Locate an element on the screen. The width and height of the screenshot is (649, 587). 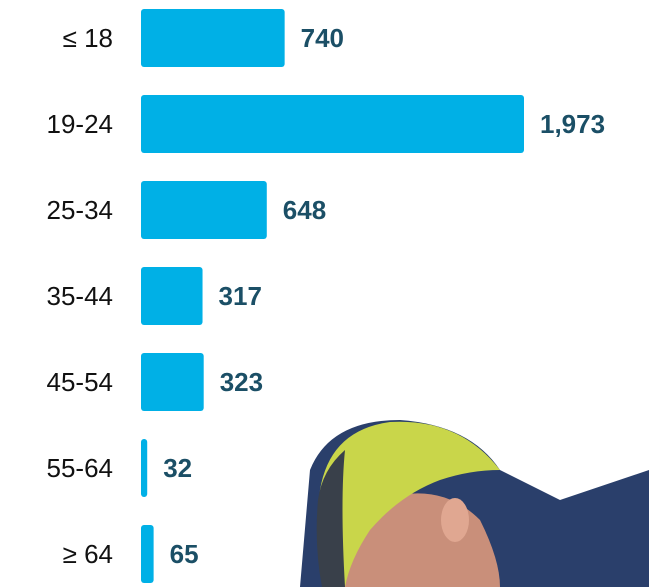
category-label: 55-64 is located at coordinates (80, 468).